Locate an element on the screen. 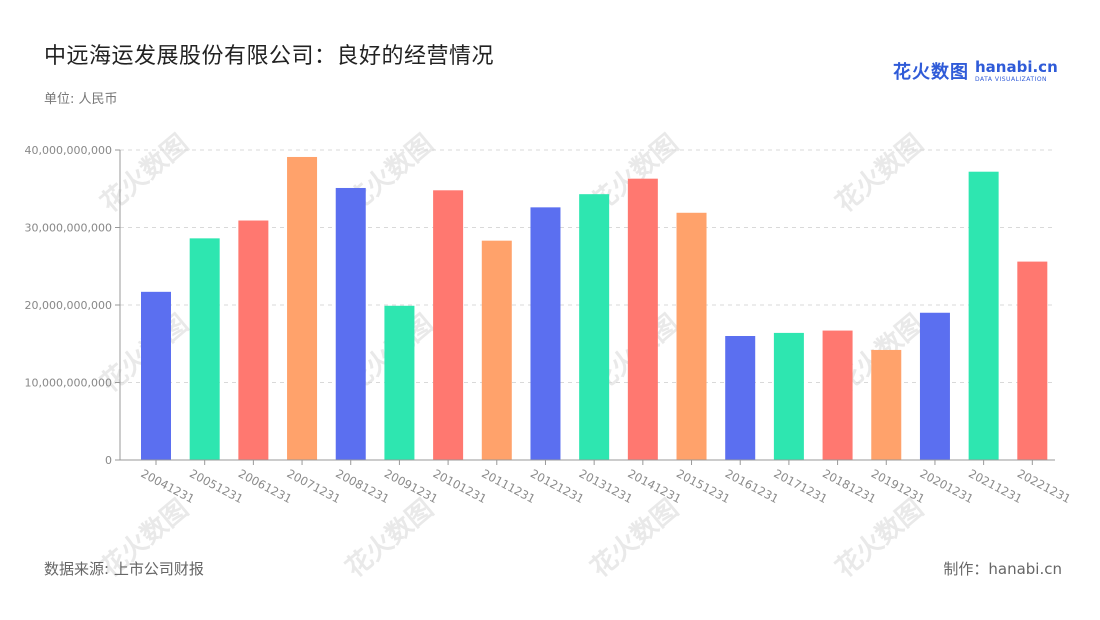  x-tick-label: 20061231 is located at coordinates (265, 486).